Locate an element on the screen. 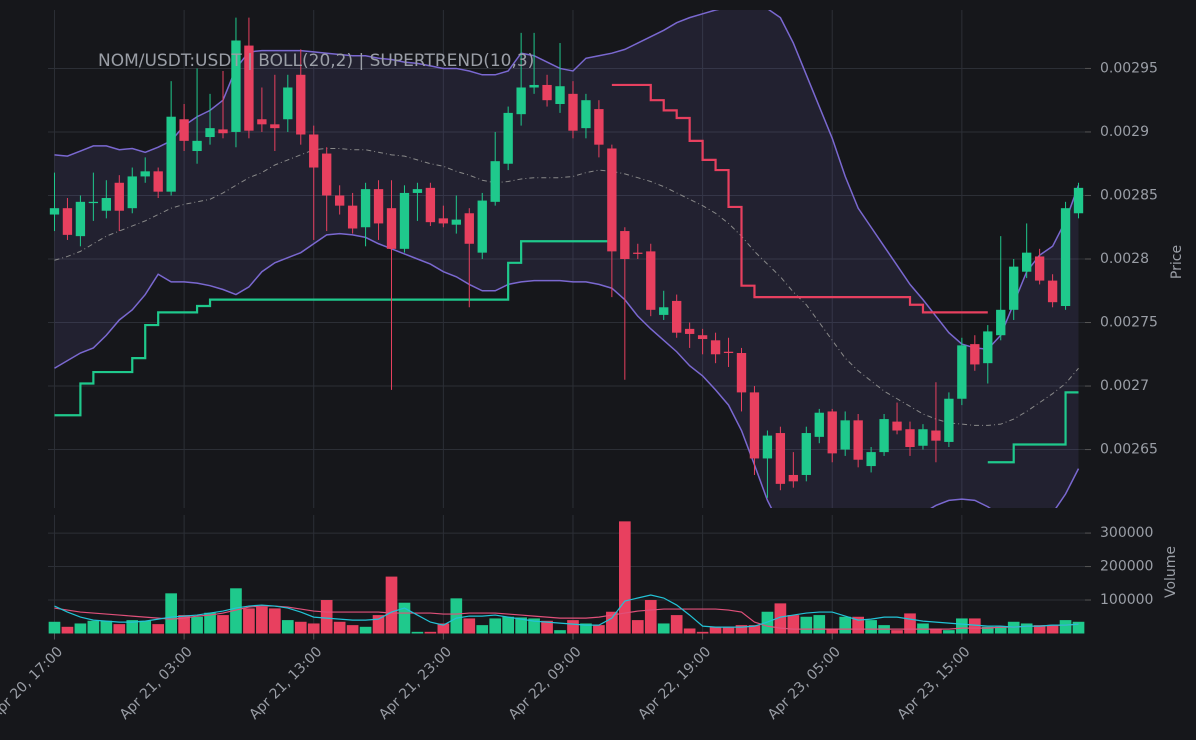  volume-ma-long is located at coordinates (566, 617).